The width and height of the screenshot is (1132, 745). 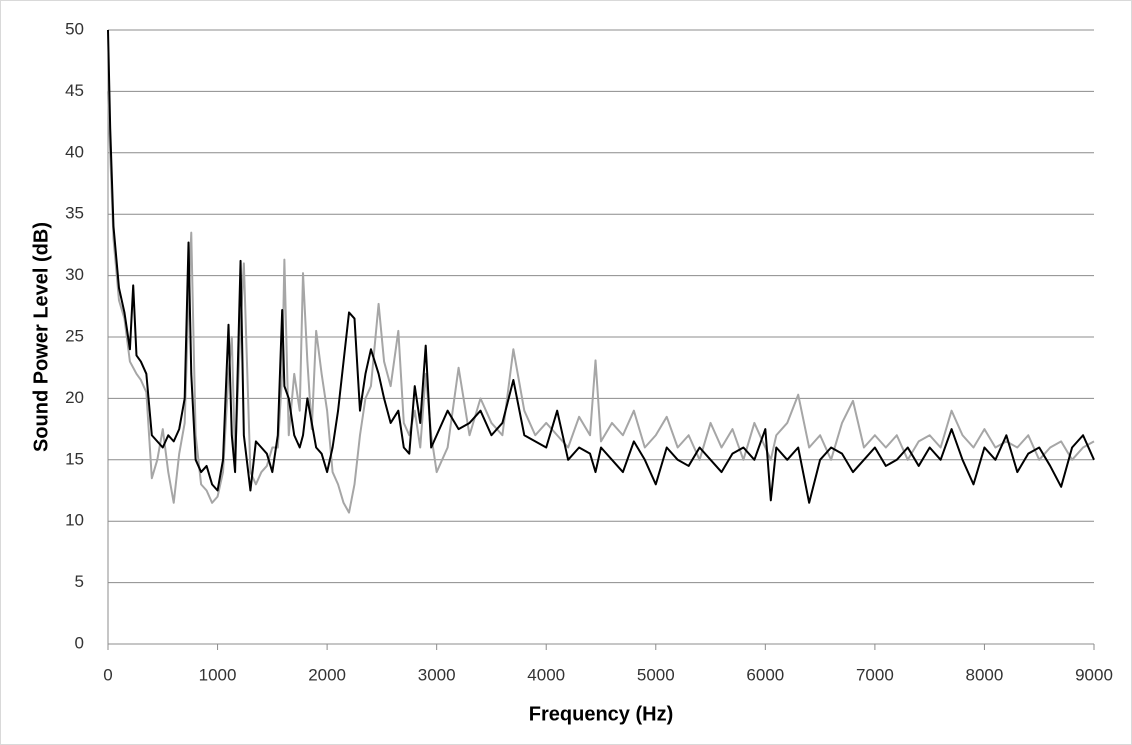 I want to click on y-tick-label: 45, so click(x=74, y=90).